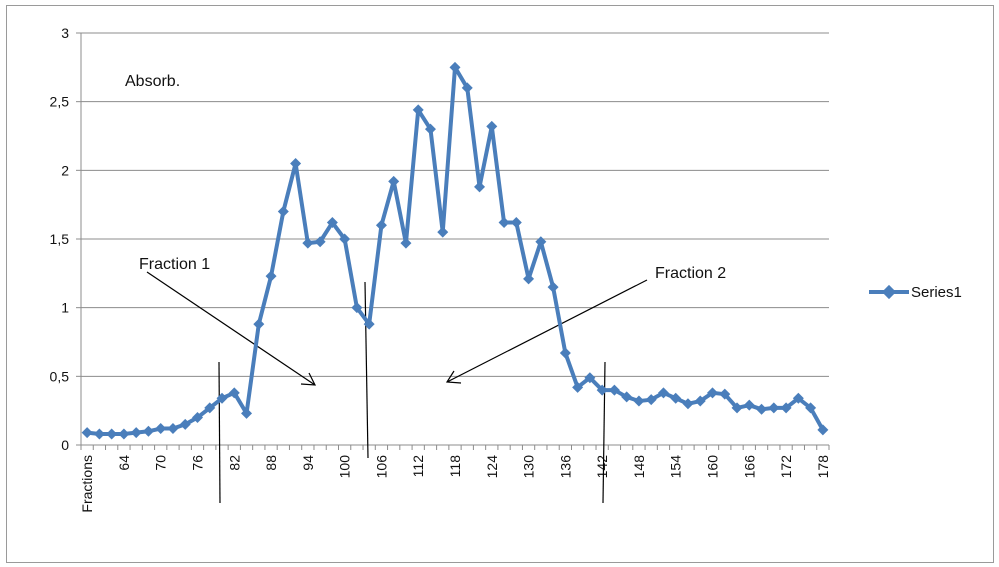 The width and height of the screenshot is (999, 567). Describe the element at coordinates (676, 467) in the screenshot. I see `x-tick-label-16: 154` at that location.